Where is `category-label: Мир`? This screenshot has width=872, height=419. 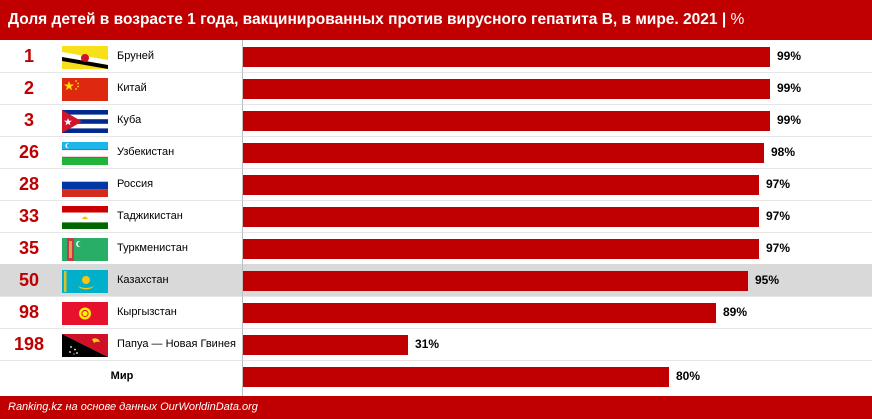
category-label: Мир is located at coordinates (122, 376).